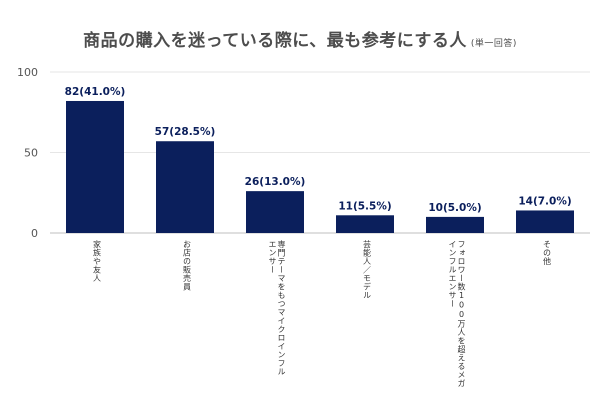 The height and width of the screenshot is (400, 600). What do you see at coordinates (31, 153) in the screenshot?
I see `y-tick-label: 50` at bounding box center [31, 153].